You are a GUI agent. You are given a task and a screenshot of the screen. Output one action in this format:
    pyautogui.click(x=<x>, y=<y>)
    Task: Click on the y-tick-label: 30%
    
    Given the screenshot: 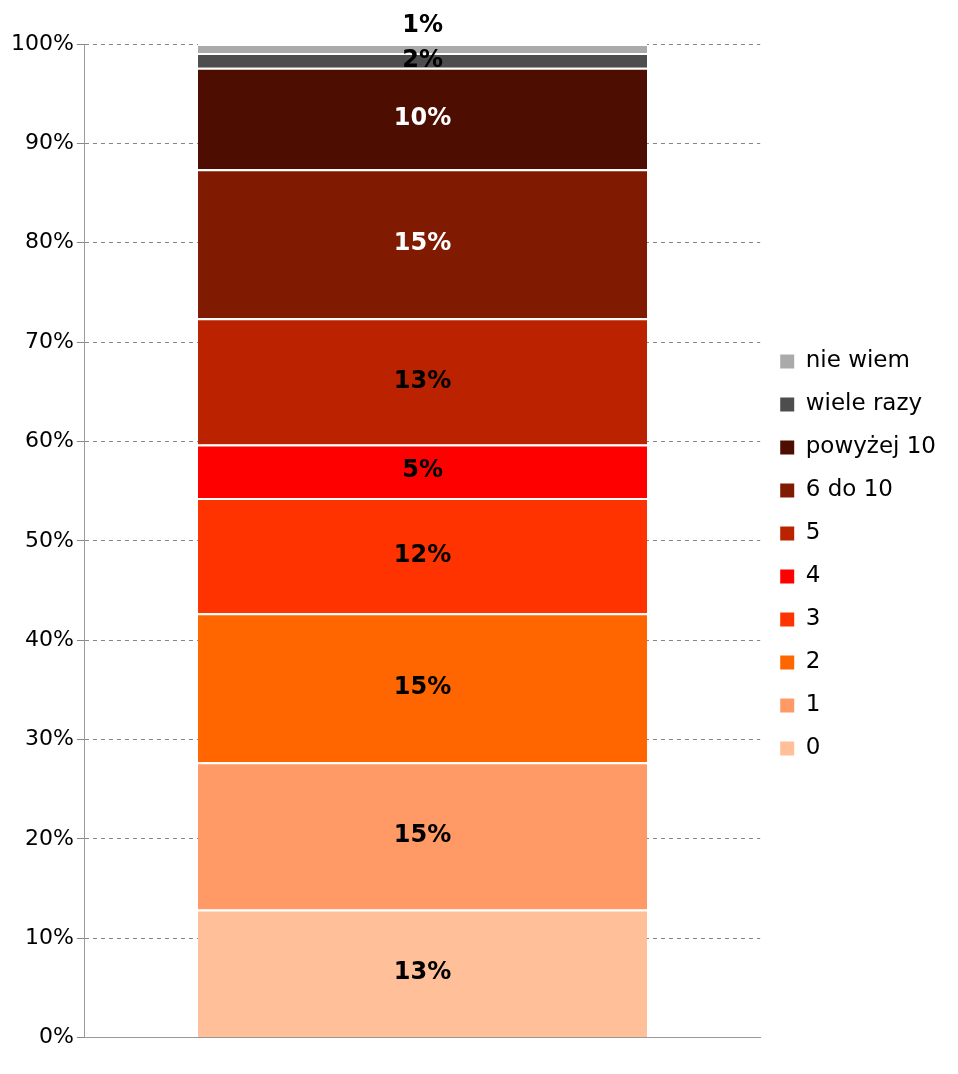 What is the action you would take?
    pyautogui.click(x=49, y=738)
    